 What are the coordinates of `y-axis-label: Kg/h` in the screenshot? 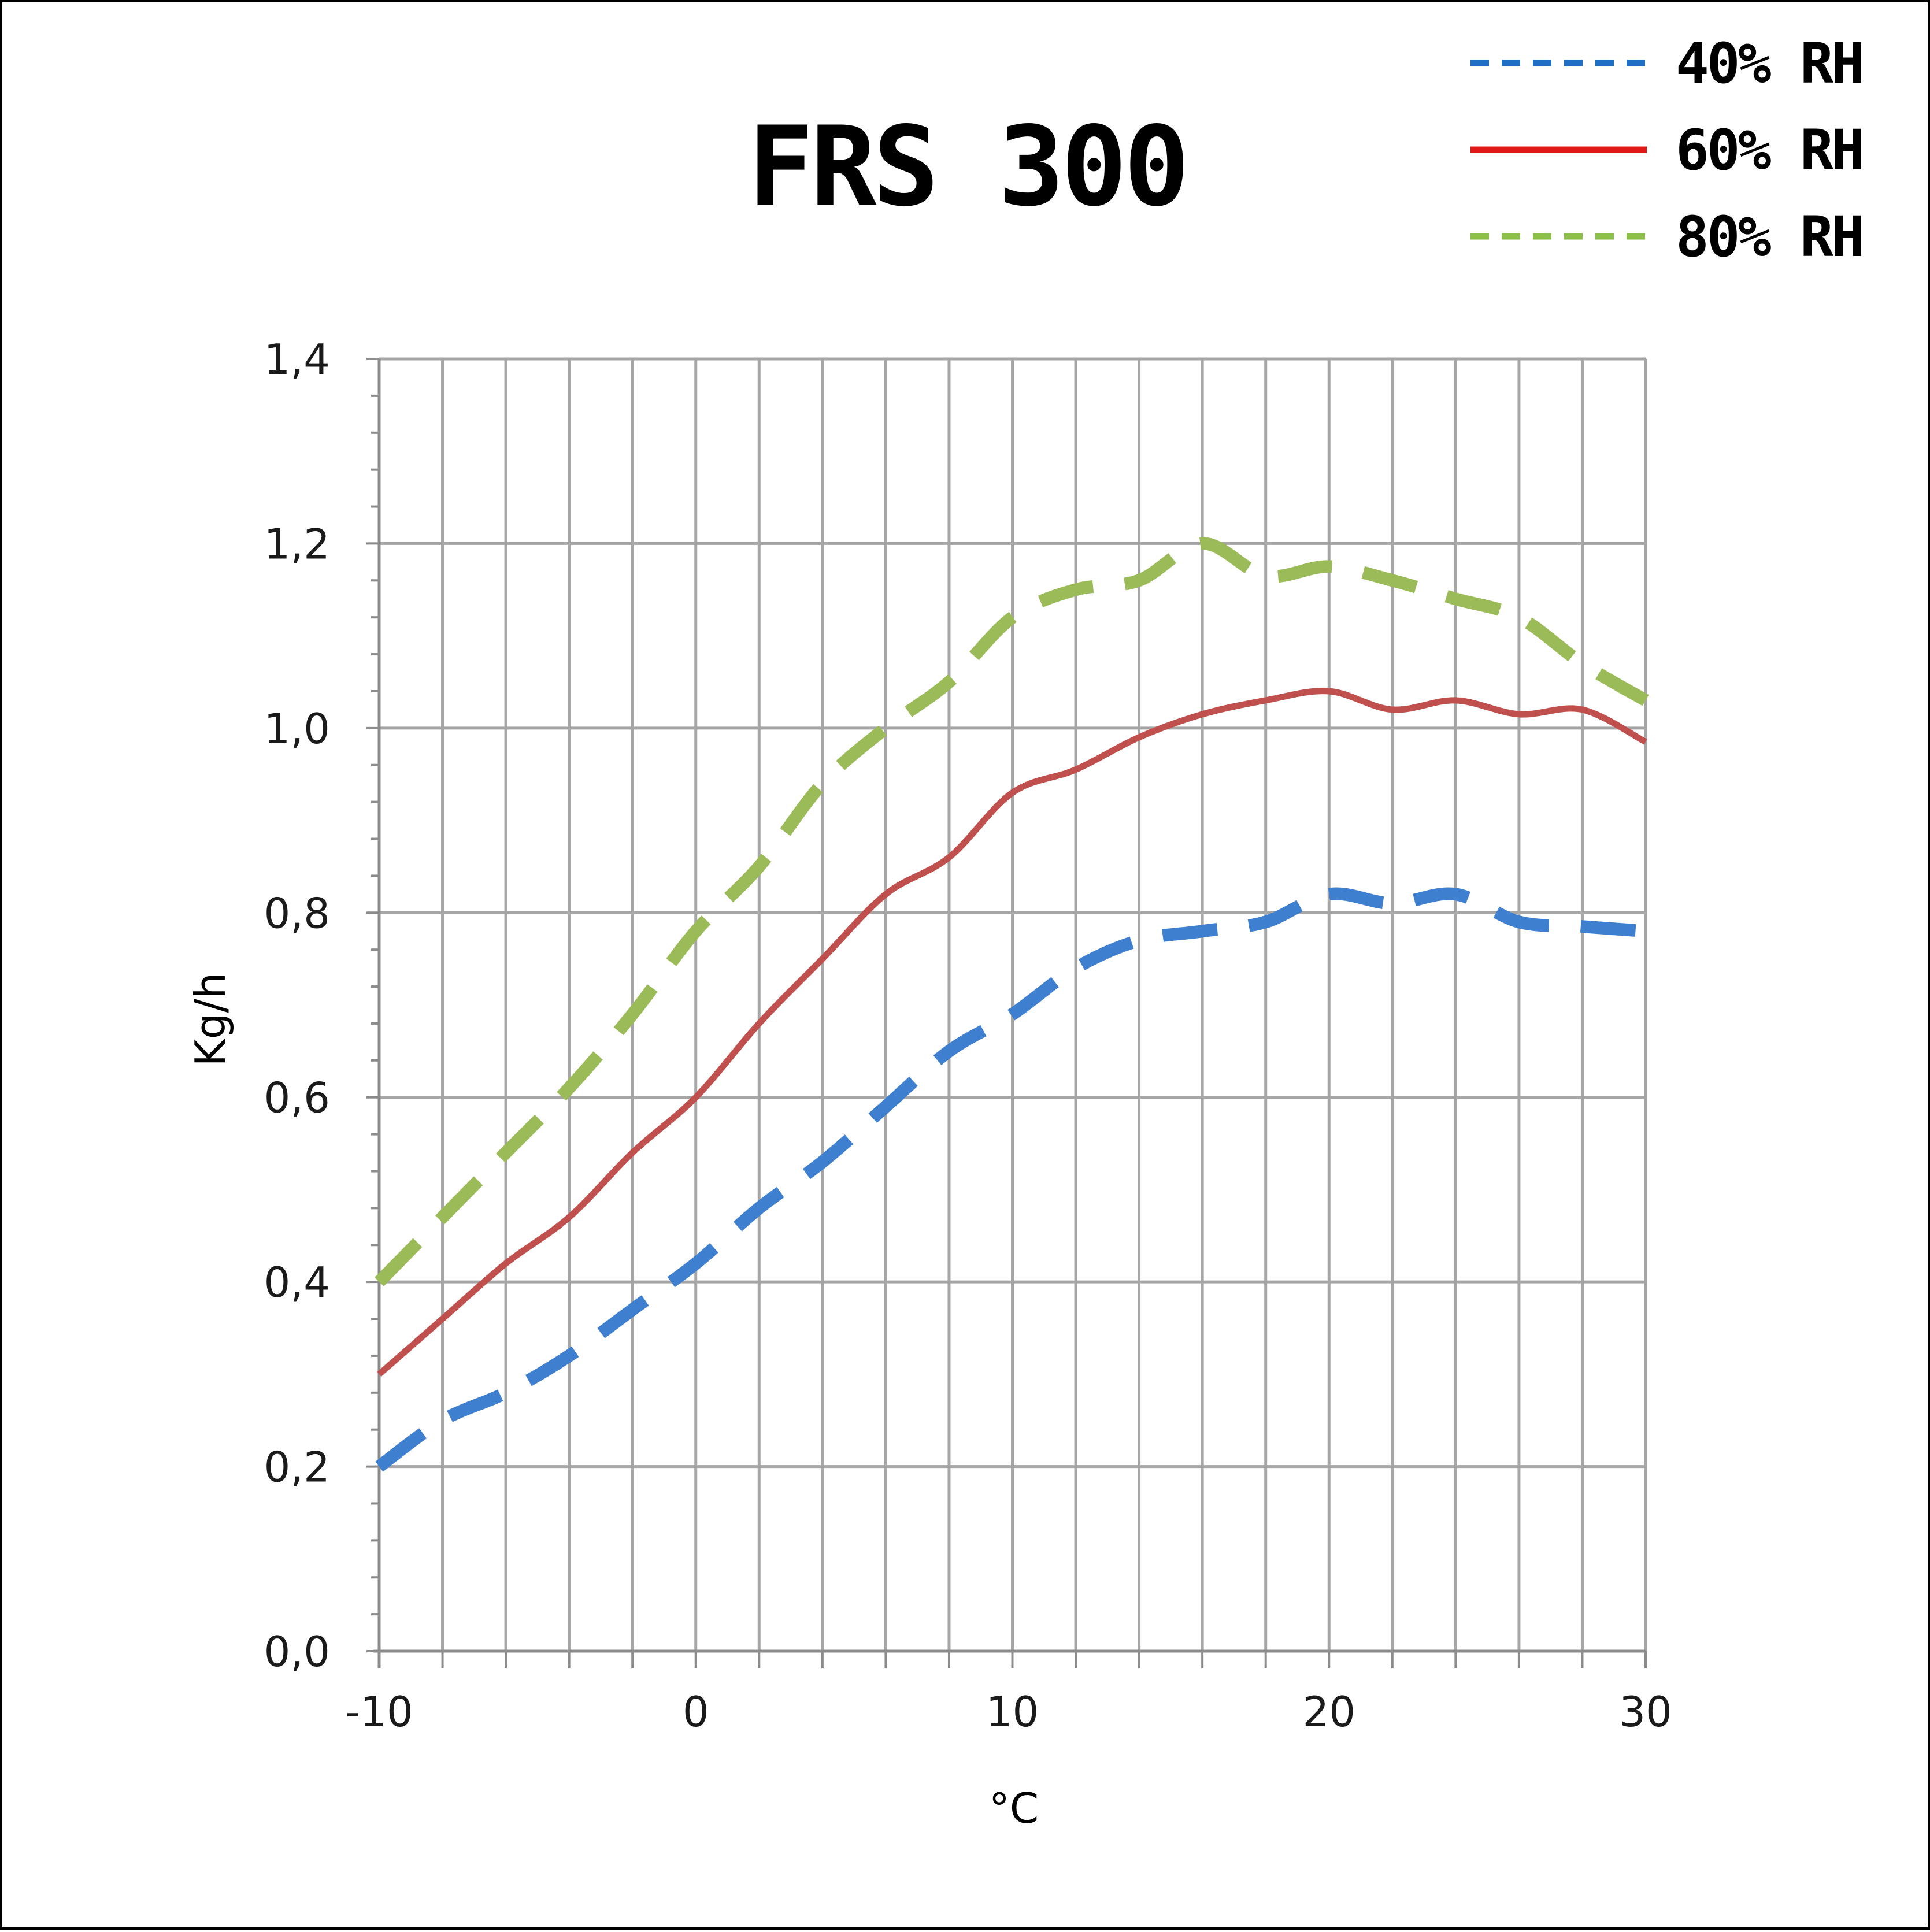 It's located at (210, 1020).